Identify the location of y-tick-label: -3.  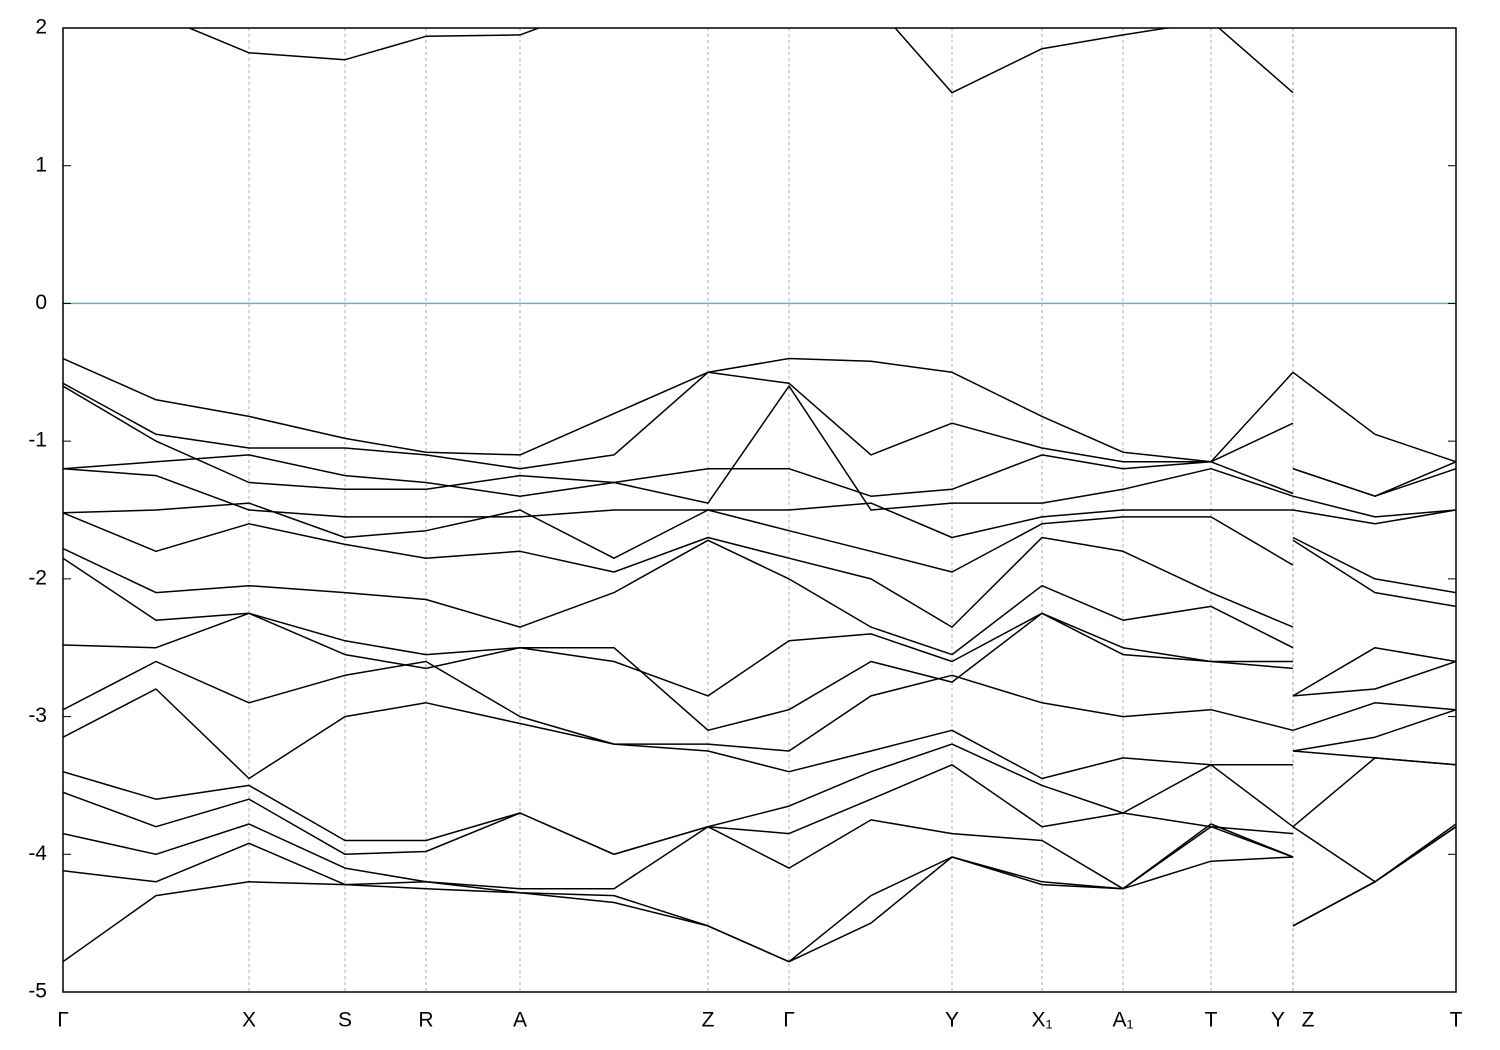
(37, 715).